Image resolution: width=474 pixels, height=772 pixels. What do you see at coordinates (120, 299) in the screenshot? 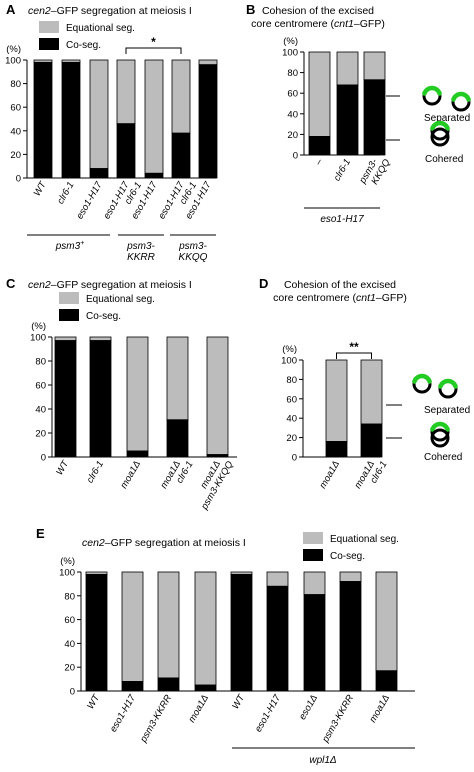
I see `panel-c-legend-label-equational: Equational seg.` at bounding box center [120, 299].